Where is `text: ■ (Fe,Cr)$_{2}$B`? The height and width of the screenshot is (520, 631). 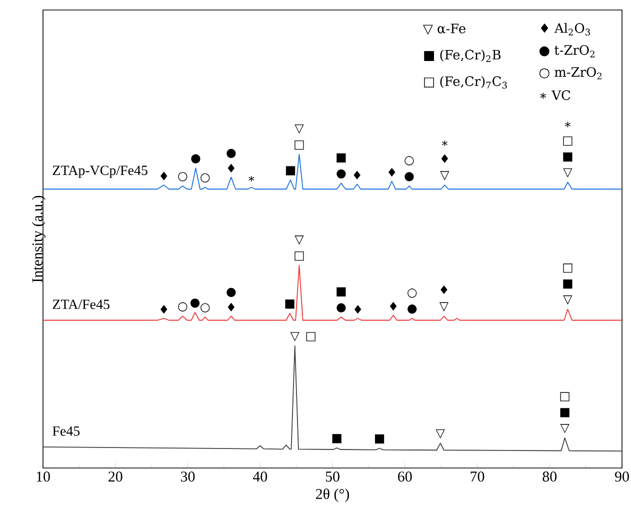 text: ■ (Fe,Cr)$_{2}$B is located at coordinates (462, 56).